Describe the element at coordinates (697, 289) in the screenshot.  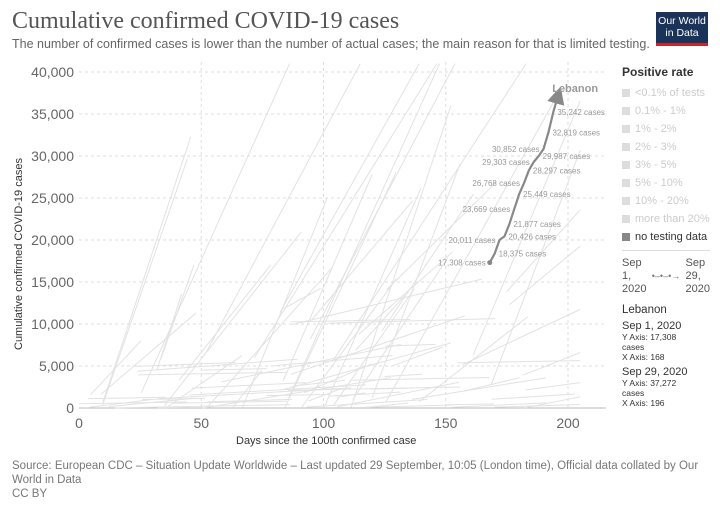
I see `tl-end-year: 2020` at that location.